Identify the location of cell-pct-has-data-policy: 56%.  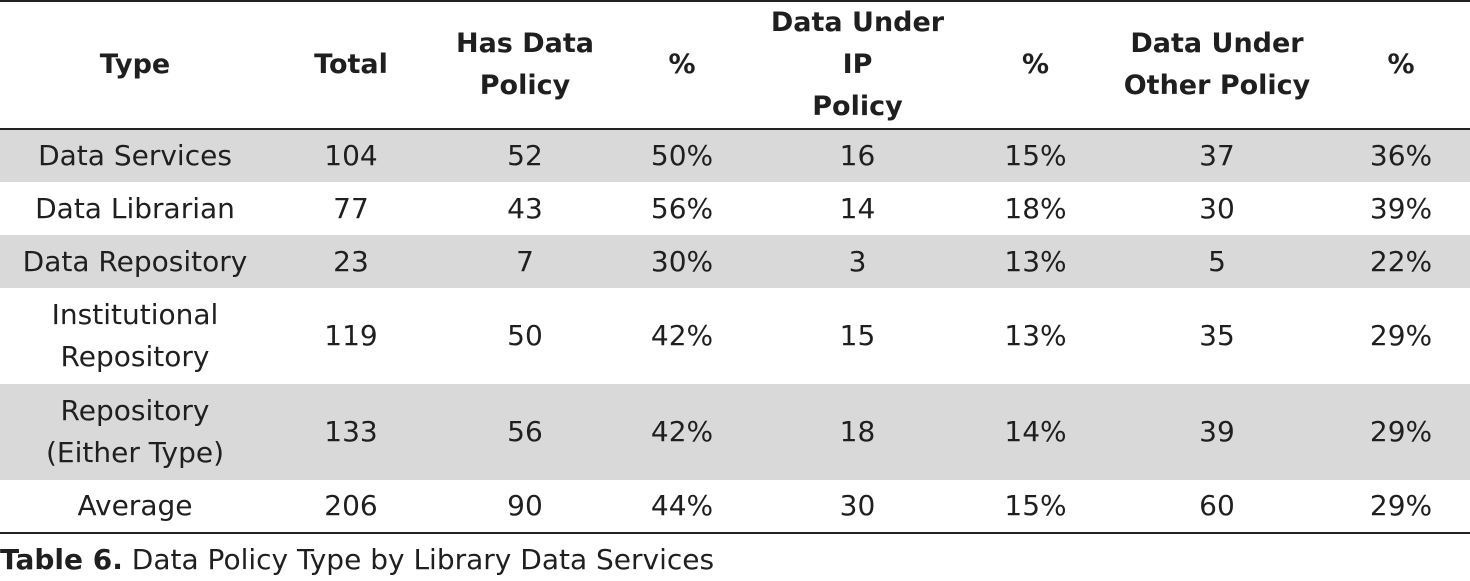
(682, 208).